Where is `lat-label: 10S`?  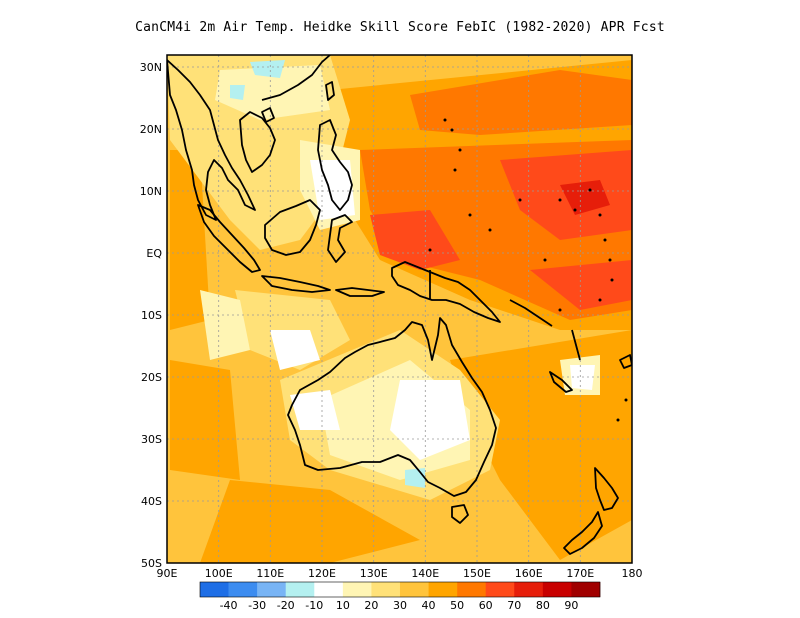
lat-label: 10S is located at coordinates (151, 315).